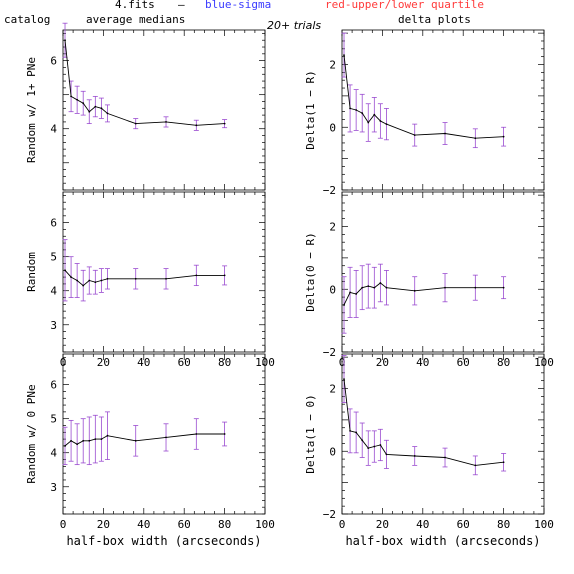  Describe the element at coordinates (423, 294) in the screenshot. I see `panel-4-series-line` at that location.